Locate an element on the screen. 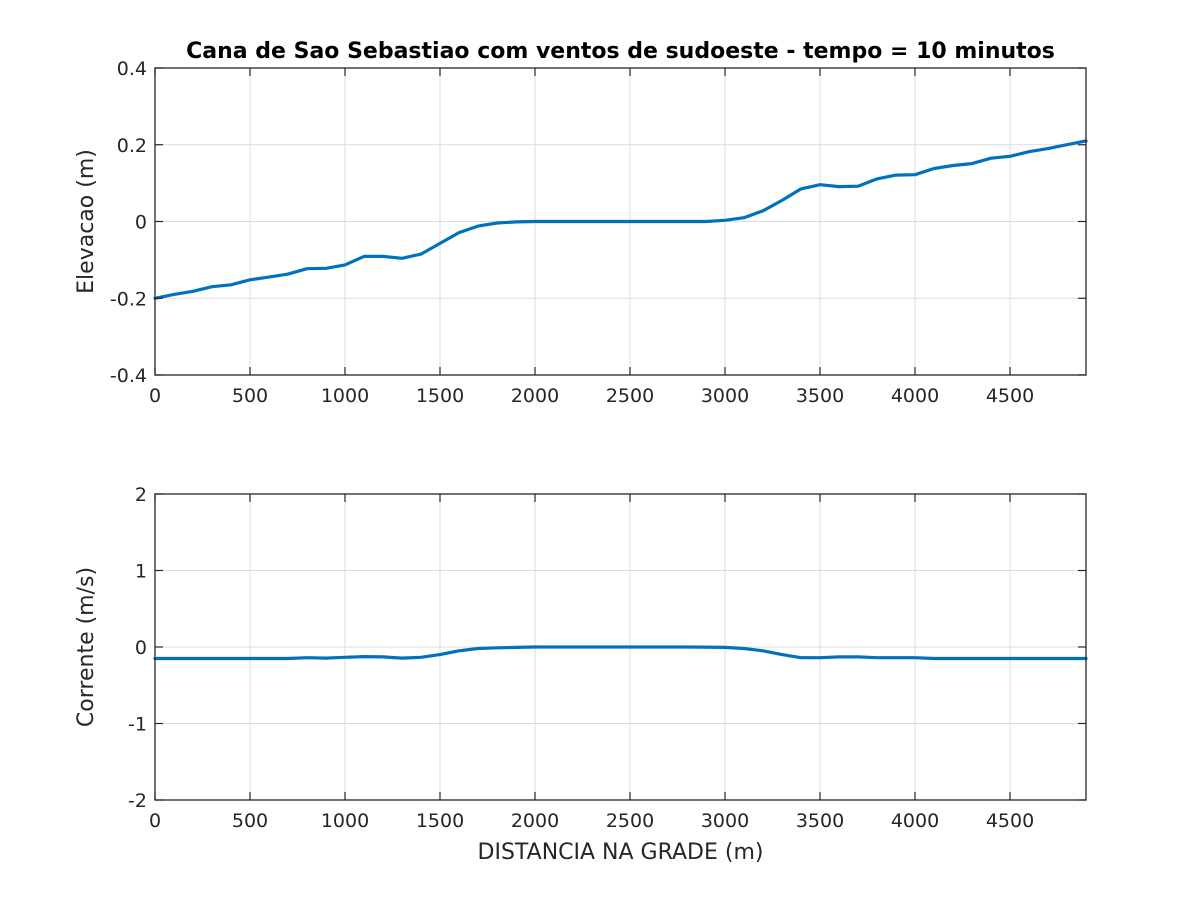 The image size is (1200, 900). y-tick-label: 1 is located at coordinates (141, 572).